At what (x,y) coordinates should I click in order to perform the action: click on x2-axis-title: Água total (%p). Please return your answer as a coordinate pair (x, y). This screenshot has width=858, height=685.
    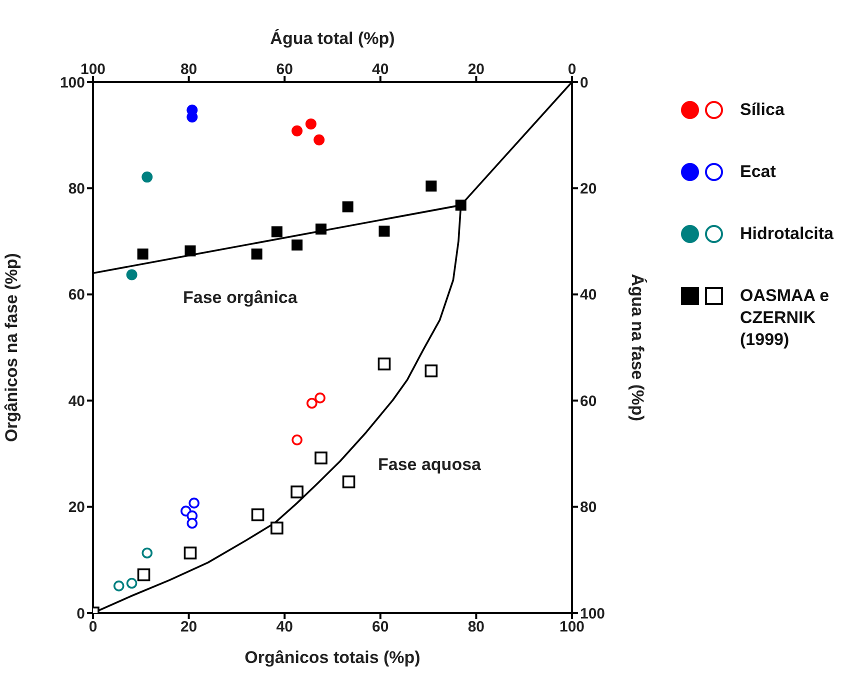
    Looking at the image, I should click on (332, 38).